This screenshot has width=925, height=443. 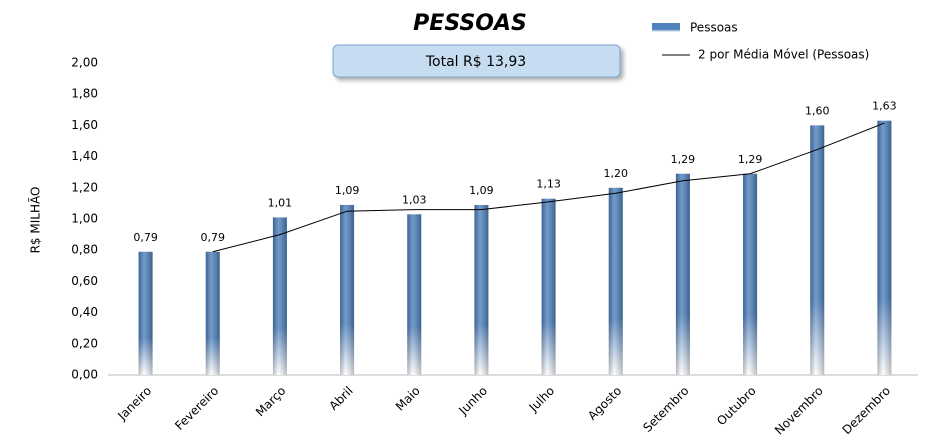 What do you see at coordinates (470, 23) in the screenshot?
I see `chart-title: PESSOAS` at bounding box center [470, 23].